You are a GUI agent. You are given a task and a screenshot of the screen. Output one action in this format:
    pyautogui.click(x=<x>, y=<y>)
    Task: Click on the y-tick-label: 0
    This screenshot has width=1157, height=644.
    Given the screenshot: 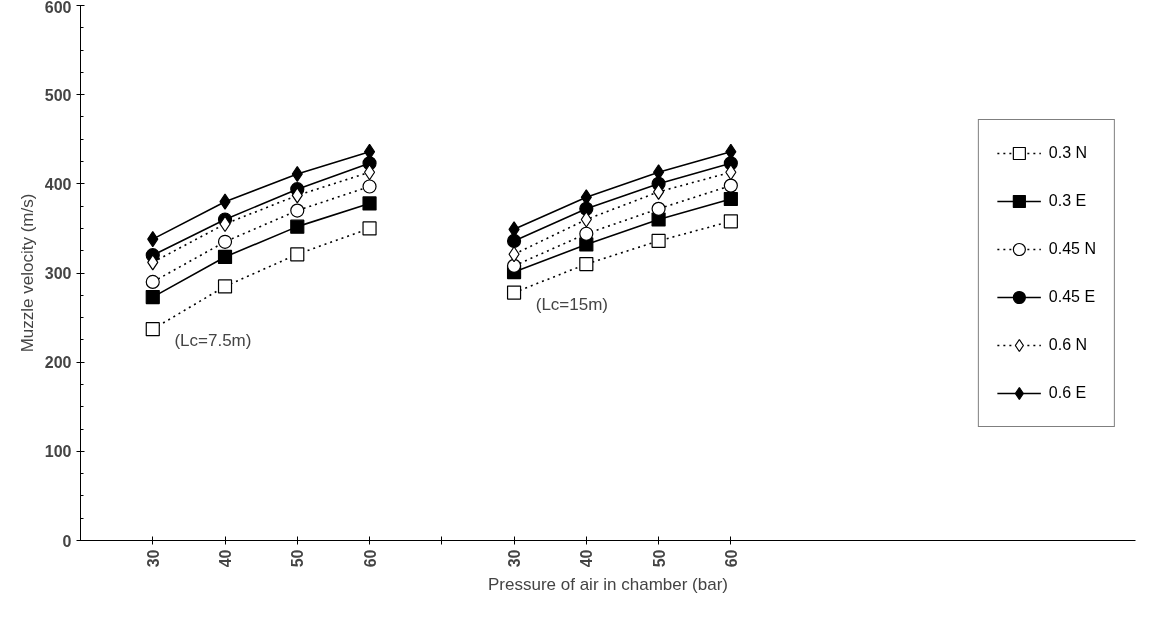 What is the action you would take?
    pyautogui.click(x=67, y=541)
    